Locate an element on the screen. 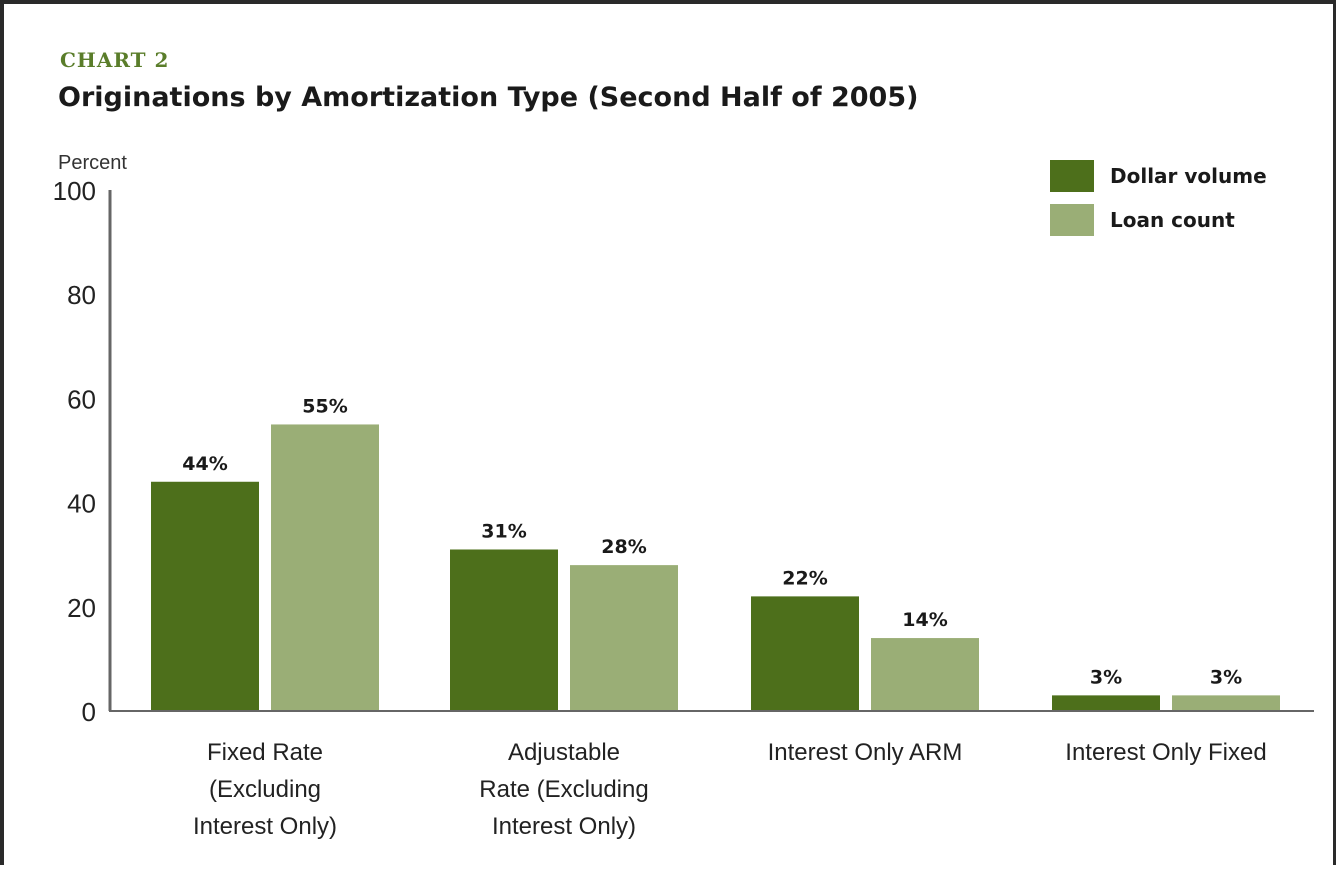 This screenshot has width=1336, height=869. x-category-label-0: Fixed Rate (Excluding Interest Only) is located at coordinates (265, 789).